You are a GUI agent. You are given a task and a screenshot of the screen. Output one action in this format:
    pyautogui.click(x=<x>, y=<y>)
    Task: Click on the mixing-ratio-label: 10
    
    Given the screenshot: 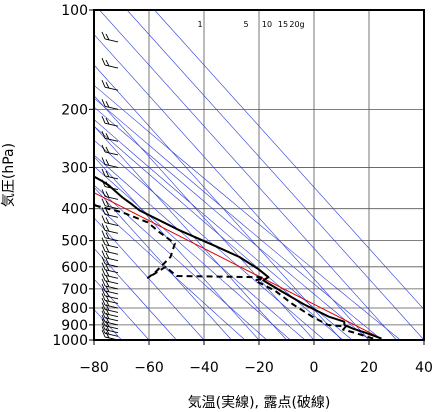 What is the action you would take?
    pyautogui.click(x=267, y=24)
    